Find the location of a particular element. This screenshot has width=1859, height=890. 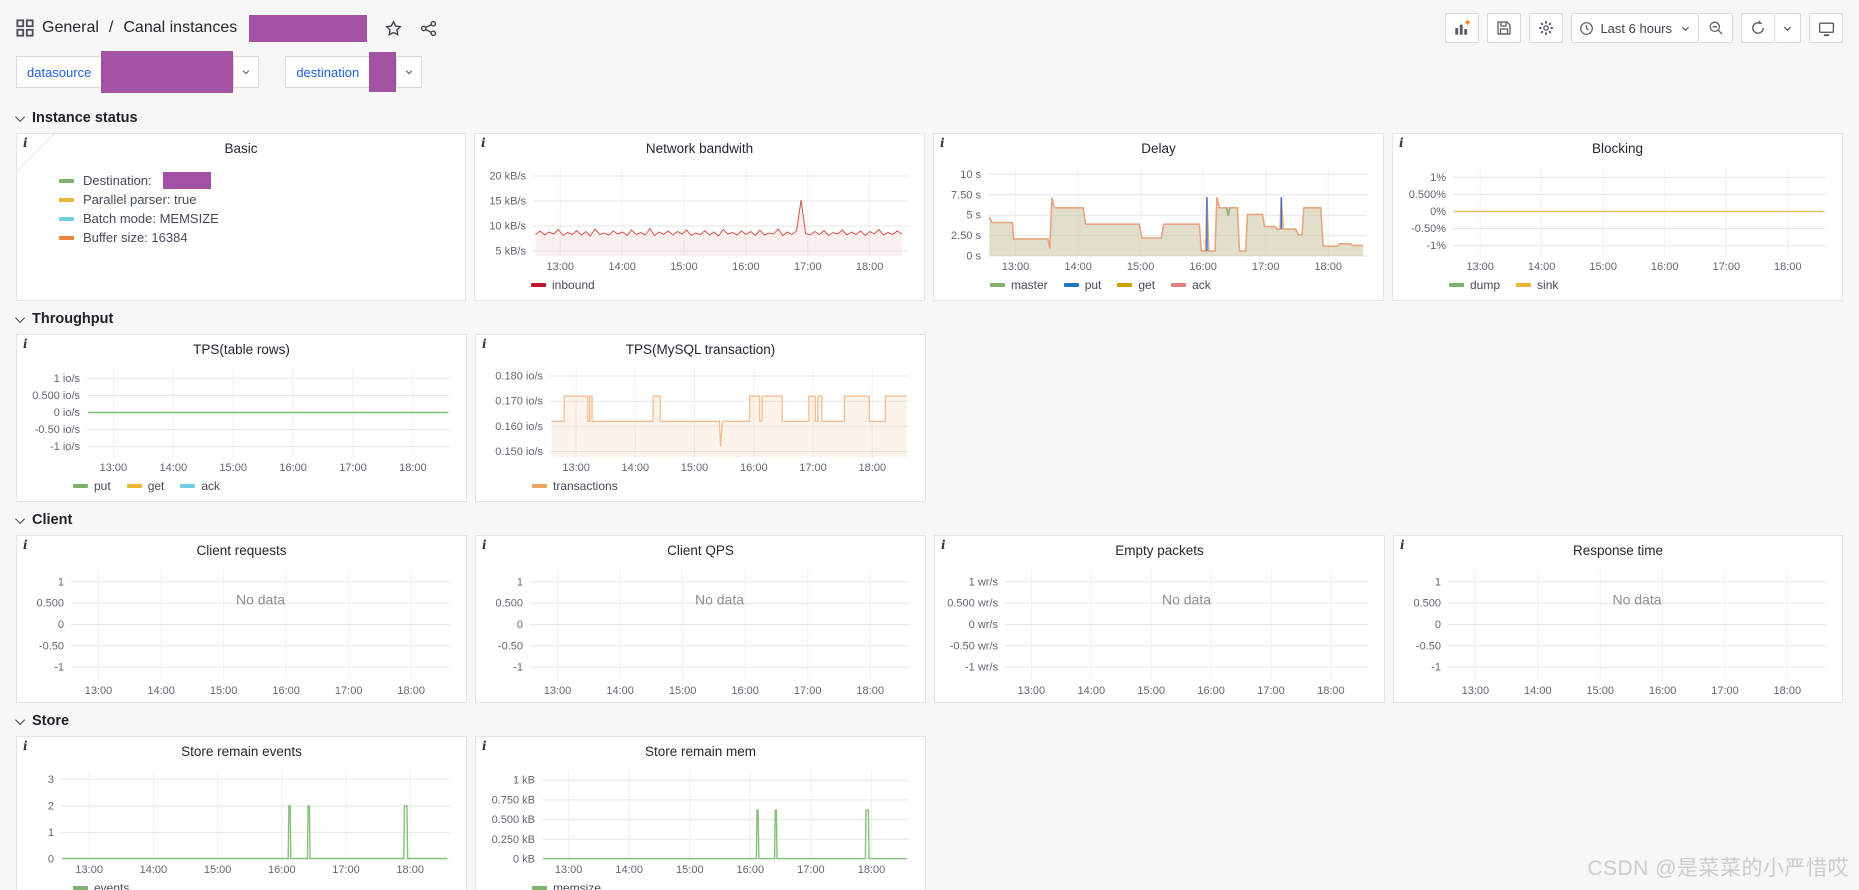

svg-text: 16:00 is located at coordinates (1665, 267).